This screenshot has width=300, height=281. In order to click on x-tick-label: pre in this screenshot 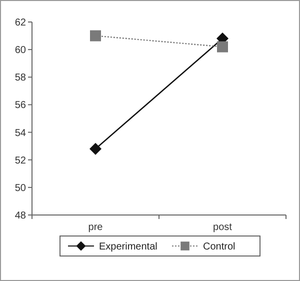, I will do `click(96, 227)`.